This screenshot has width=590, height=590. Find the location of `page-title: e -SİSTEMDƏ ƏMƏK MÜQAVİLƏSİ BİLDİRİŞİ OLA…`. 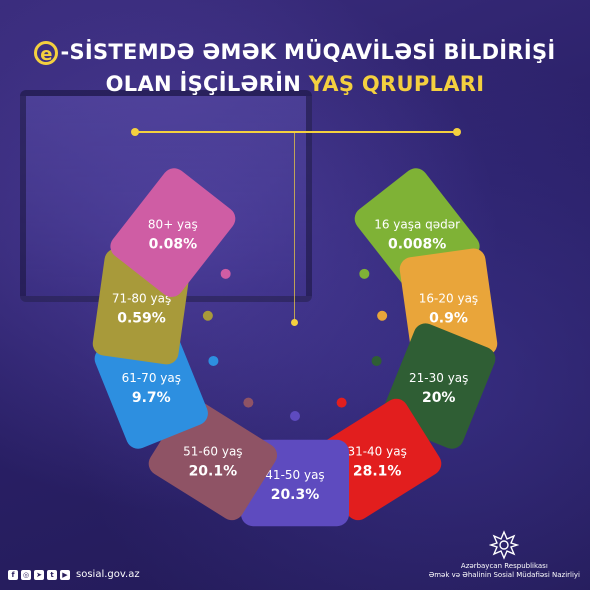

page-title: e -SİSTEMDƏ ƏMƏK MÜQAVİLƏSİ BİLDİRİŞİ OLA… is located at coordinates (295, 68).